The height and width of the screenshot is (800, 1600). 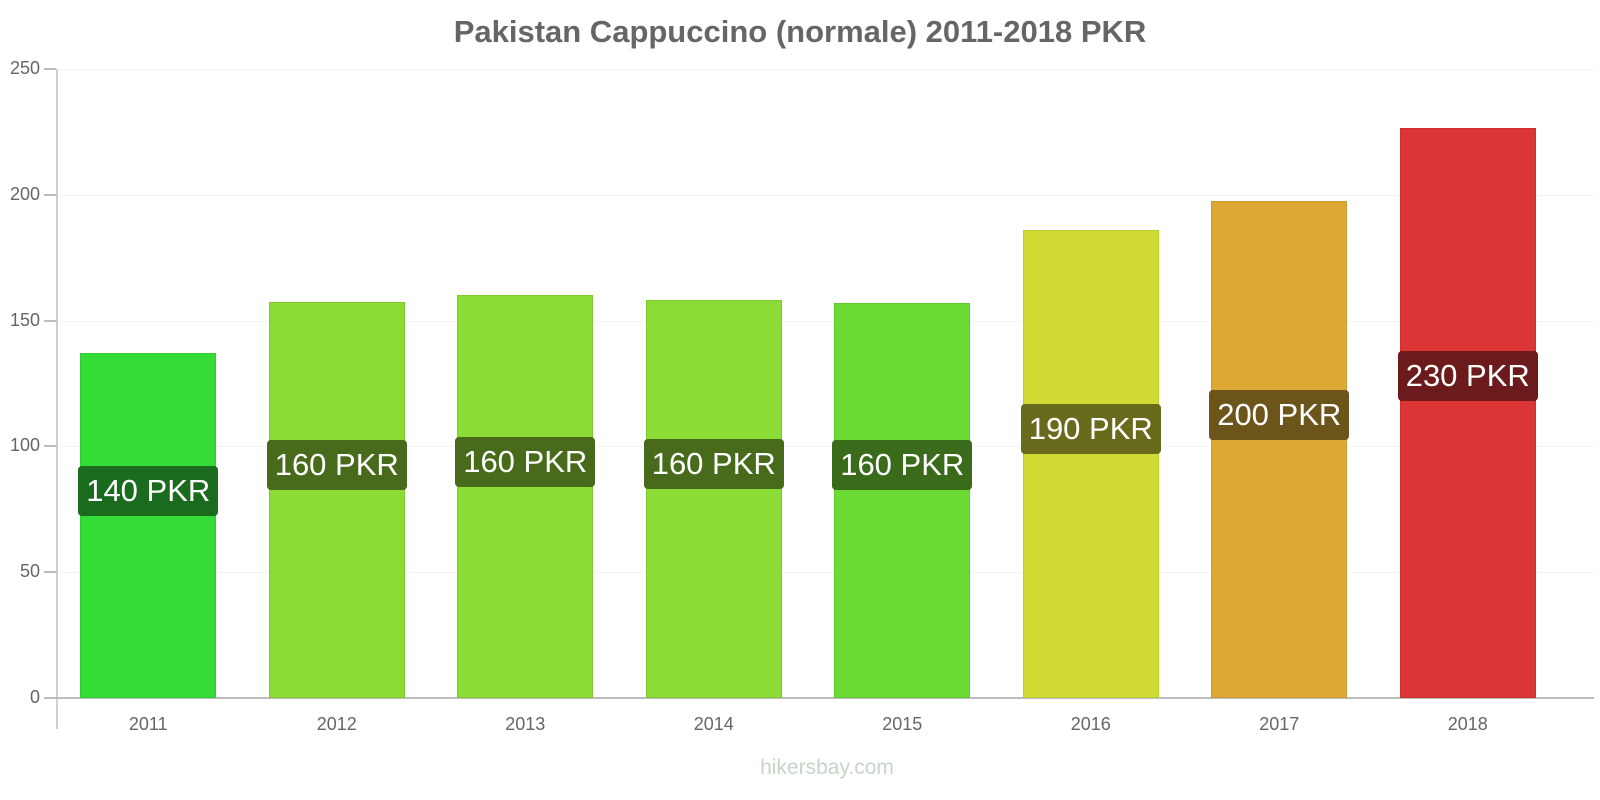 I want to click on bar-value-label: 230 PKR, so click(x=1467, y=376).